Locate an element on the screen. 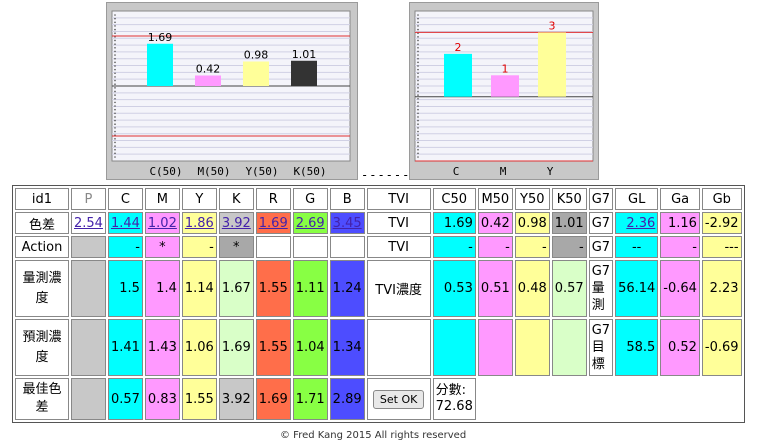  bar-value-label: 1.69 is located at coordinates (160, 37).